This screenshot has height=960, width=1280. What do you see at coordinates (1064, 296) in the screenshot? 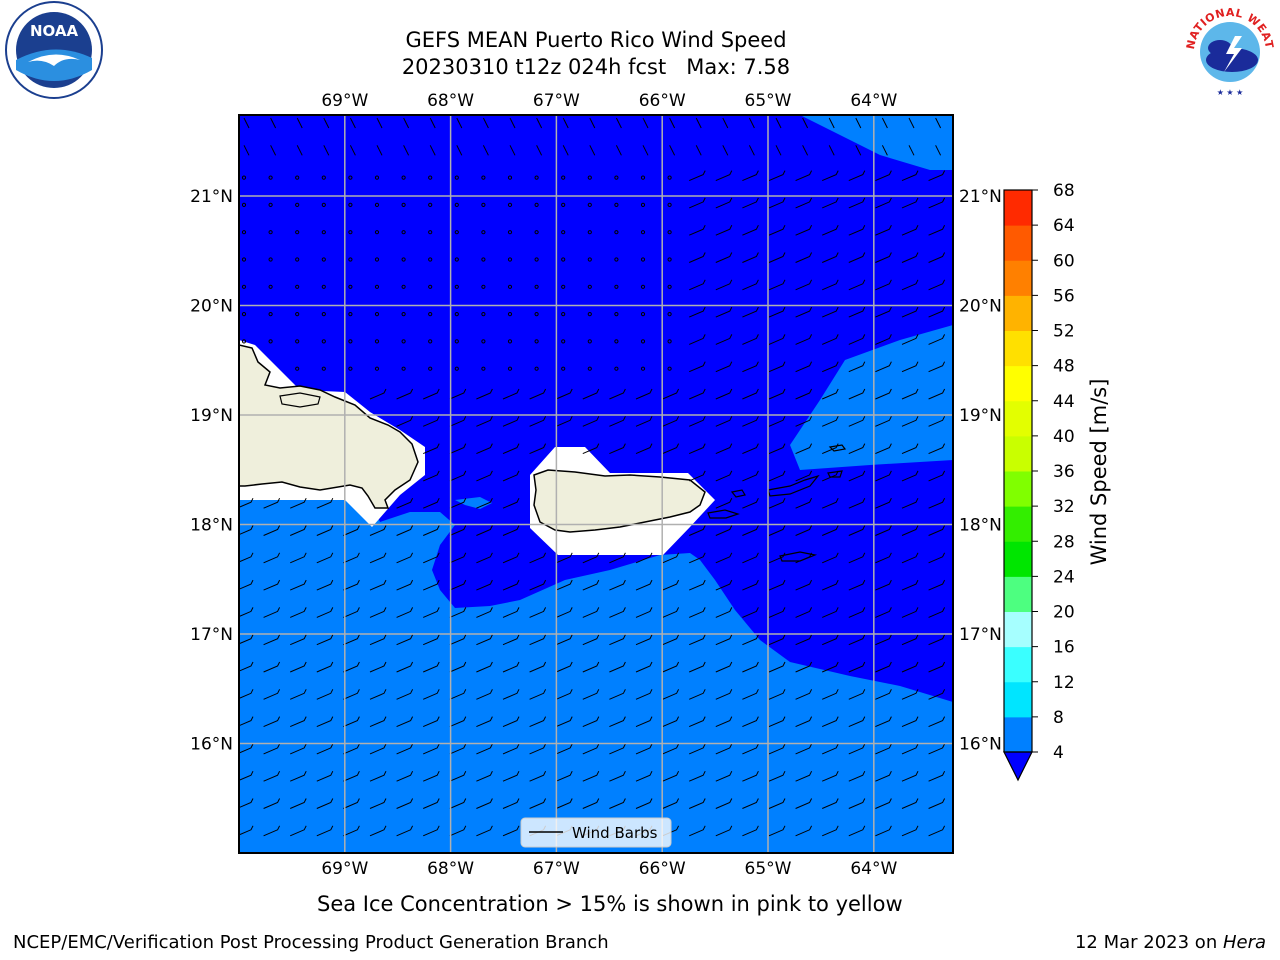
I see `colorbar-tick-label: 56` at bounding box center [1064, 296].